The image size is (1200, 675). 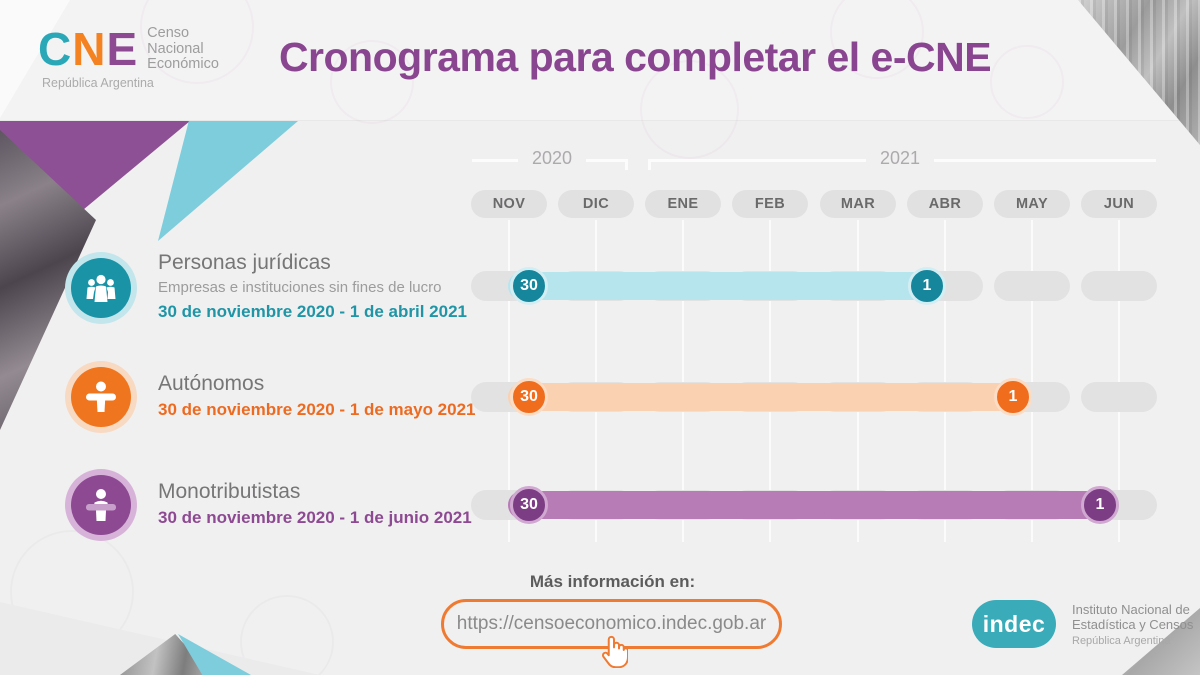 I want to click on month-pill-may: MAY, so click(x=1032, y=204).